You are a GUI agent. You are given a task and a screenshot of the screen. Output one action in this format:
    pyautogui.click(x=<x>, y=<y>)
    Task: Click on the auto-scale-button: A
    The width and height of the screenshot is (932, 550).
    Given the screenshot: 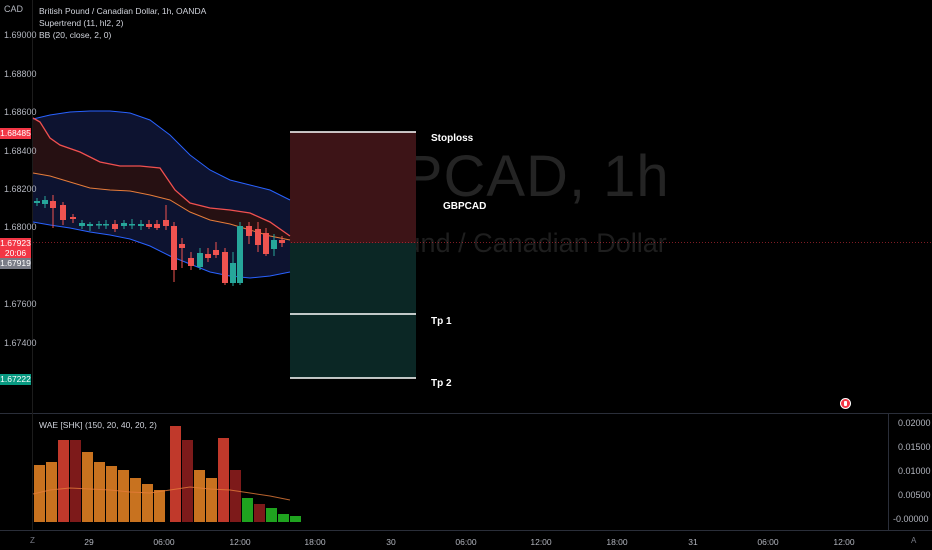 What is the action you would take?
    pyautogui.click(x=914, y=540)
    